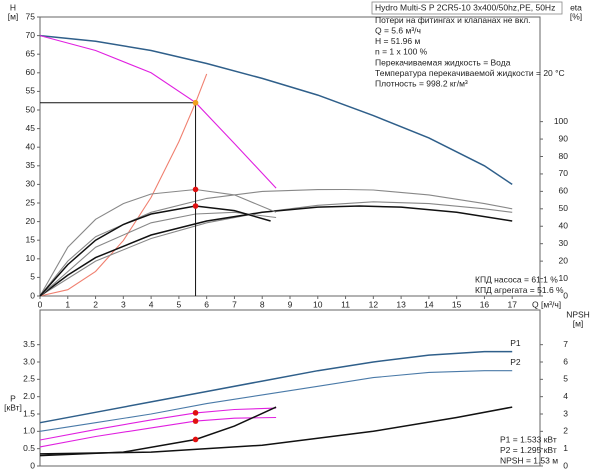 Image resolution: width=600 pixels, height=474 pixels. I want to click on x-tick-label: 12, so click(374, 304).